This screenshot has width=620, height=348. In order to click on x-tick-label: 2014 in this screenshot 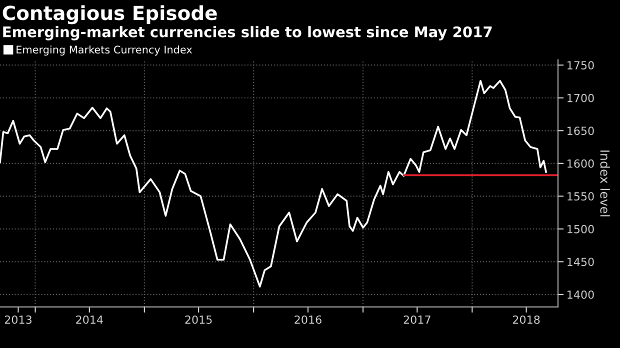, I will do `click(89, 319)`.